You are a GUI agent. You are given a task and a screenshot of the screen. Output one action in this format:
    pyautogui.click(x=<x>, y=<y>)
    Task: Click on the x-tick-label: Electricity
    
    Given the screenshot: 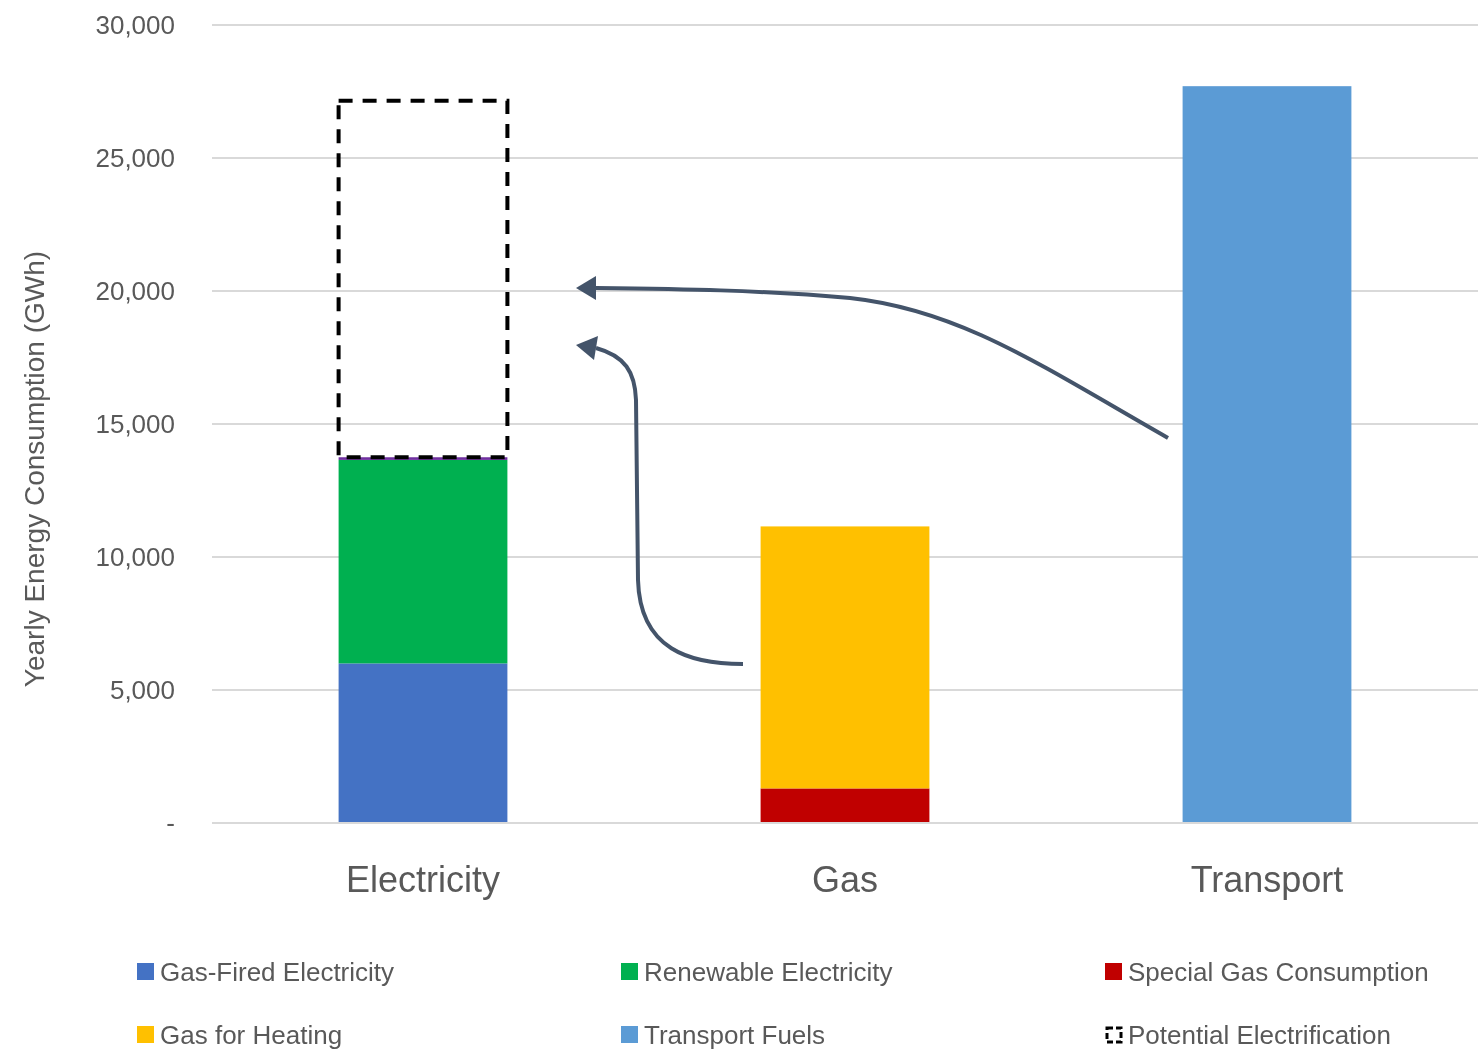 What is the action you would take?
    pyautogui.click(x=423, y=879)
    